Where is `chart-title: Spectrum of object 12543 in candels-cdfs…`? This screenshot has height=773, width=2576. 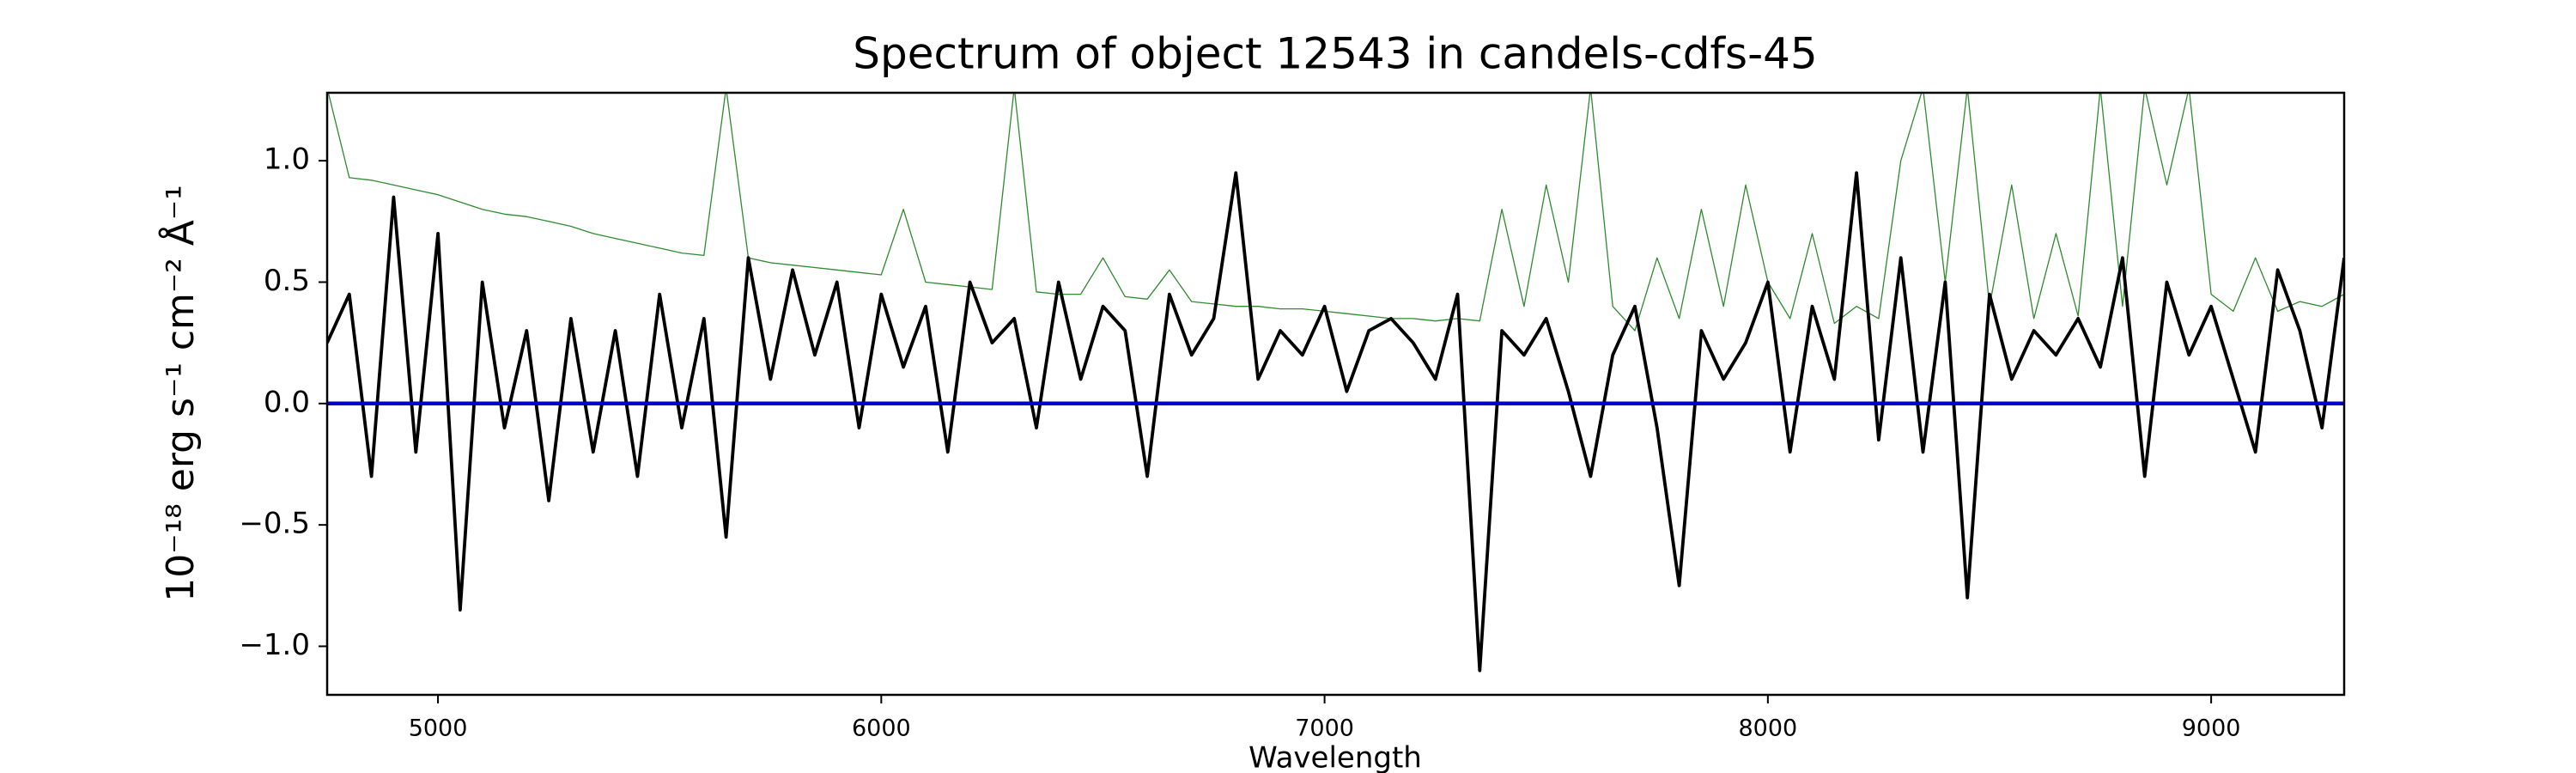 chart-title: Spectrum of object 12543 in candels-cdfs… is located at coordinates (1335, 54).